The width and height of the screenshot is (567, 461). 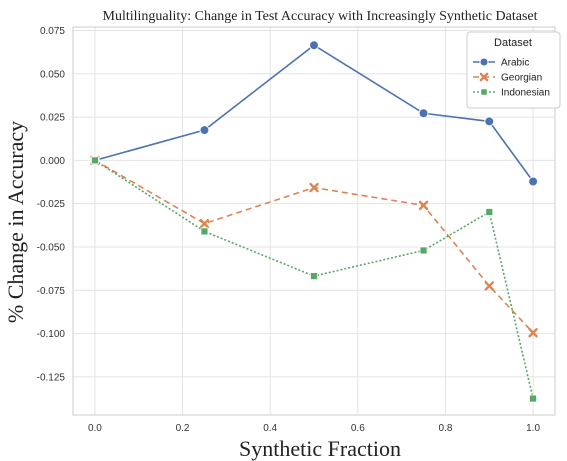 I want to click on y-tick-label: -0.100, so click(x=51, y=334).